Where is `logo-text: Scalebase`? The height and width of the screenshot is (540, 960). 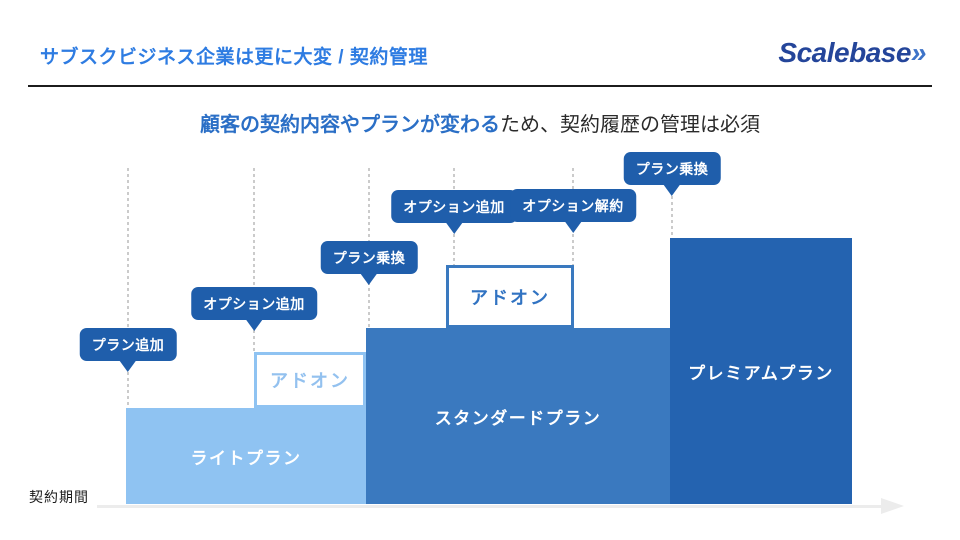 logo-text: Scalebase is located at coordinates (844, 52).